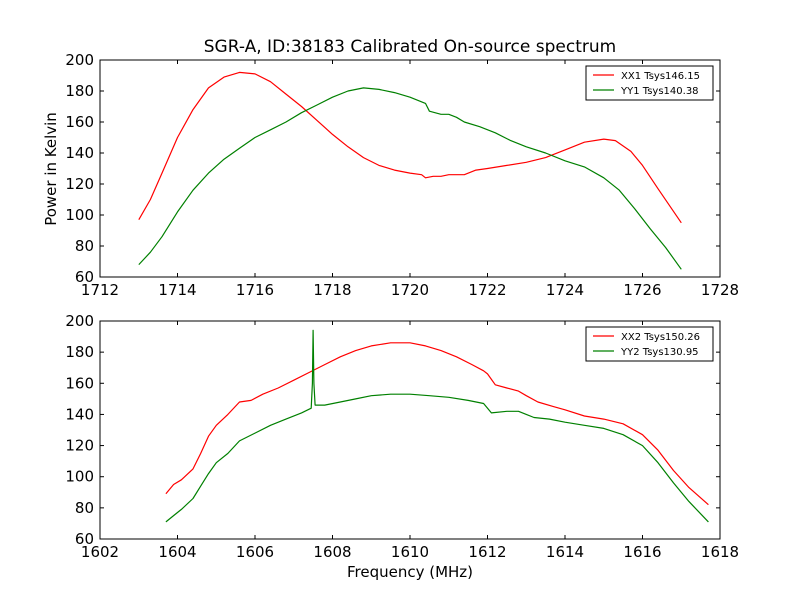 This screenshot has width=800, height=604. Describe the element at coordinates (79, 352) in the screenshot. I see `panel-2-y-tick-label: 180` at that location.